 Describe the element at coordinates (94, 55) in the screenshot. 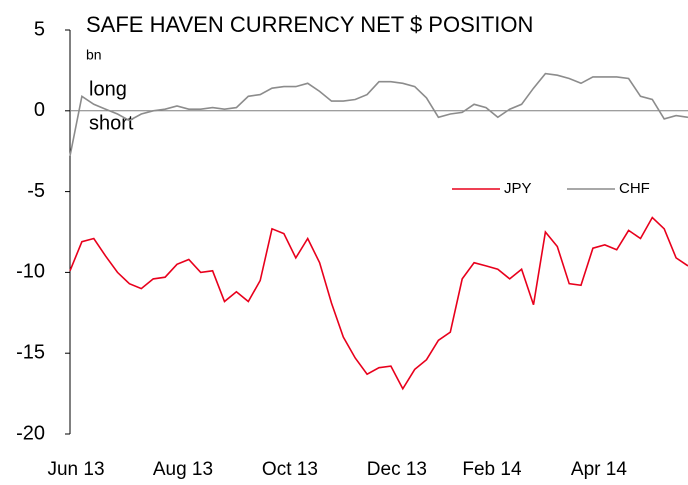

I see `chart-subtitle: bn` at that location.